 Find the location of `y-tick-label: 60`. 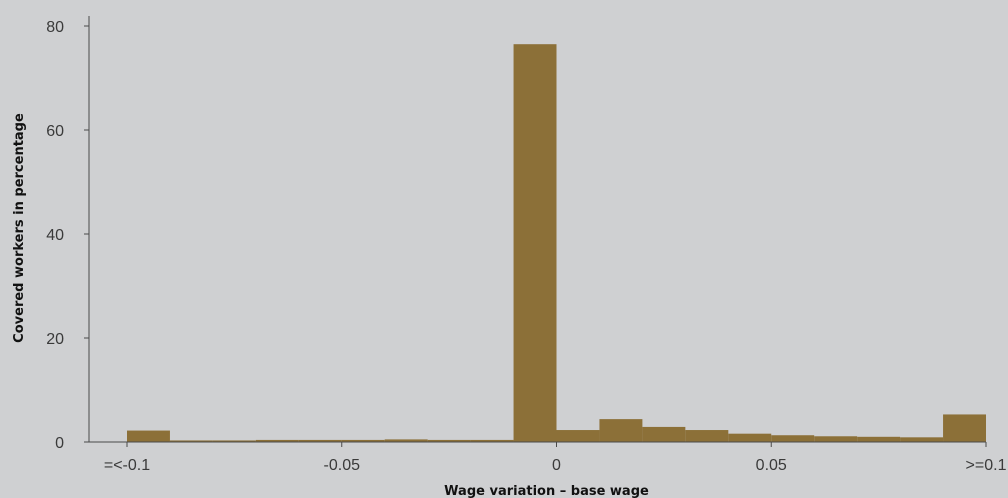

y-tick-label: 60 is located at coordinates (55, 131).